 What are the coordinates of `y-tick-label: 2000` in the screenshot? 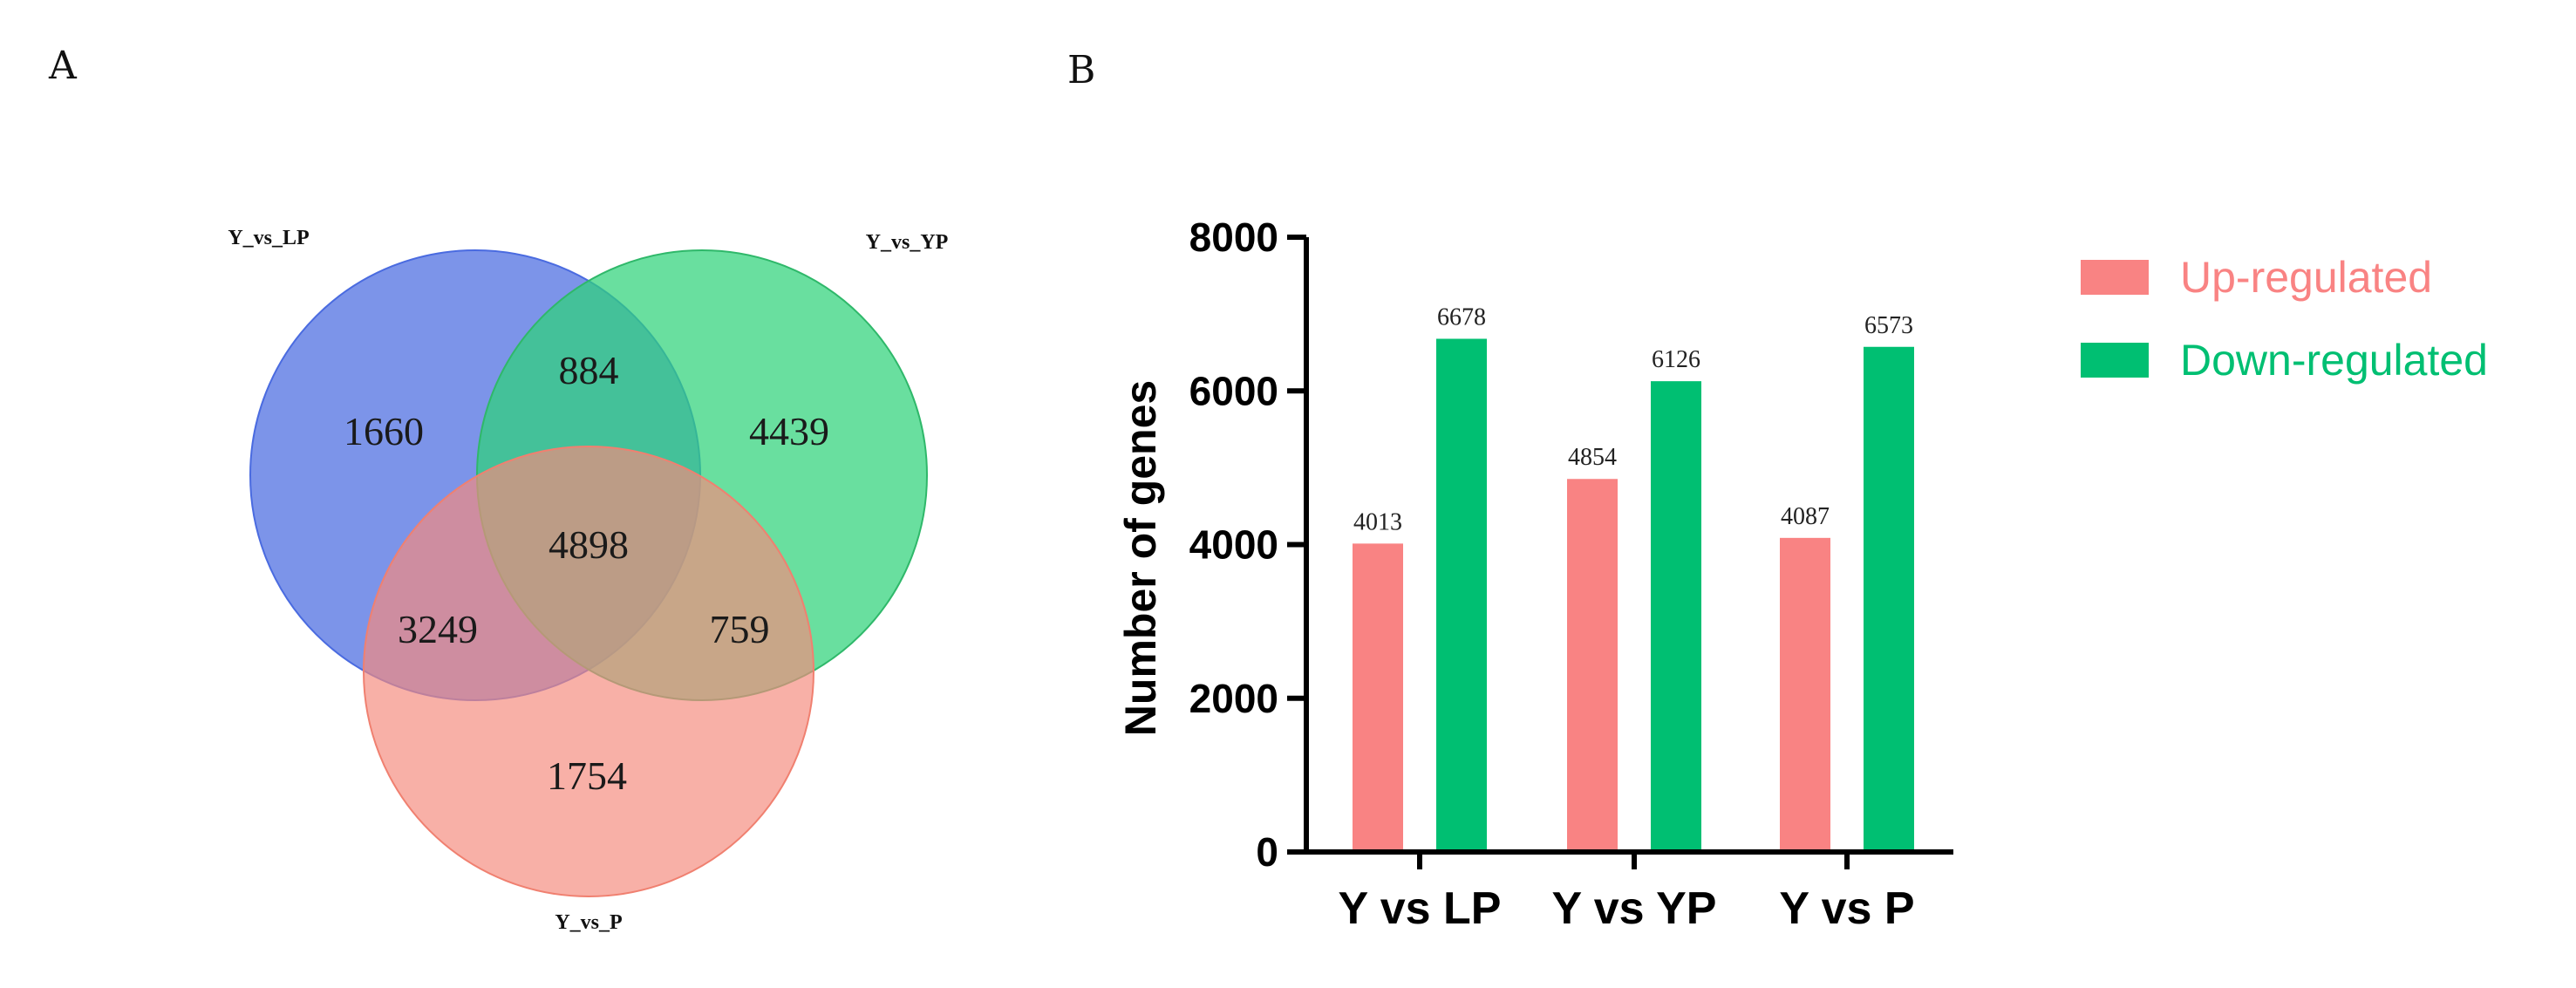 It's located at (1234, 698).